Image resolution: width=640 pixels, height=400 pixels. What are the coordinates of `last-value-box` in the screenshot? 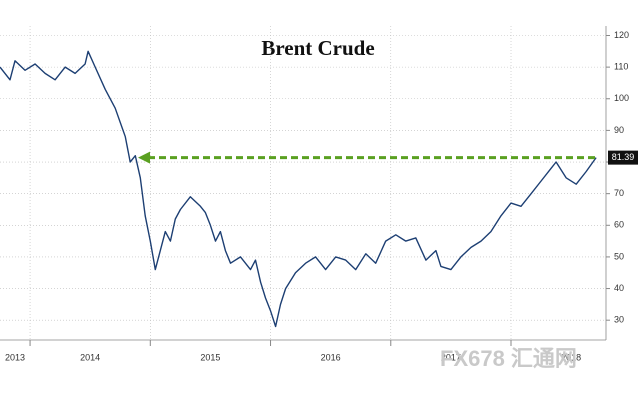 It's located at (623, 157).